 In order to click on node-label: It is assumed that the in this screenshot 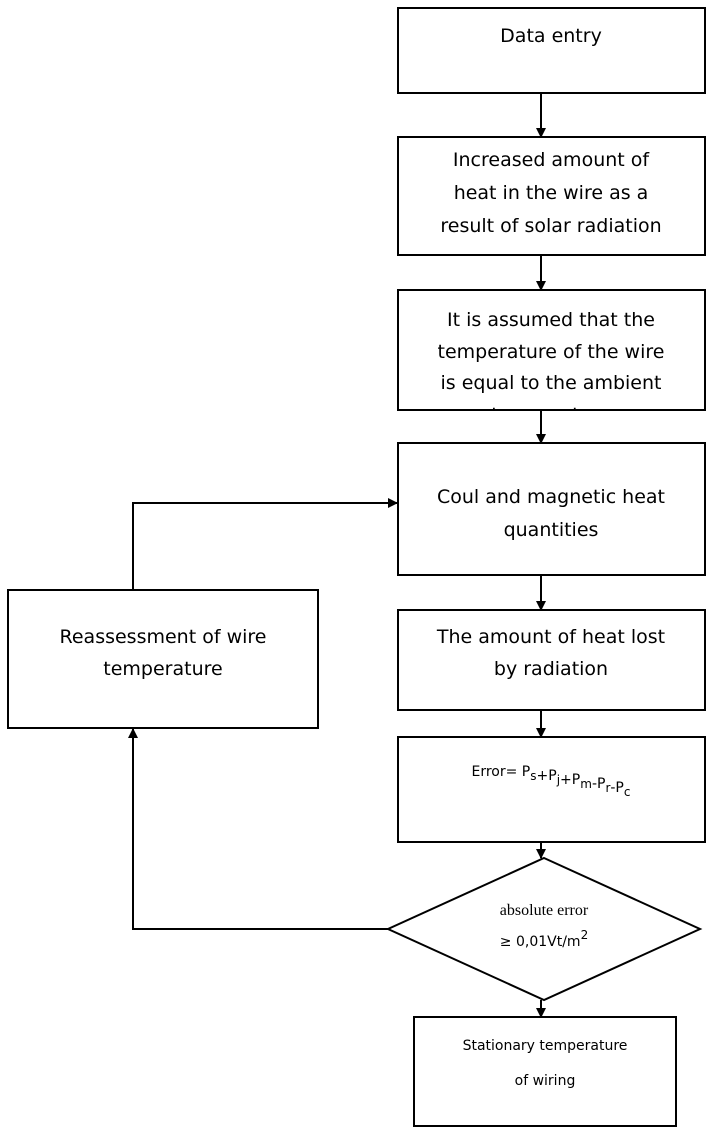, I will do `click(551, 320)`.